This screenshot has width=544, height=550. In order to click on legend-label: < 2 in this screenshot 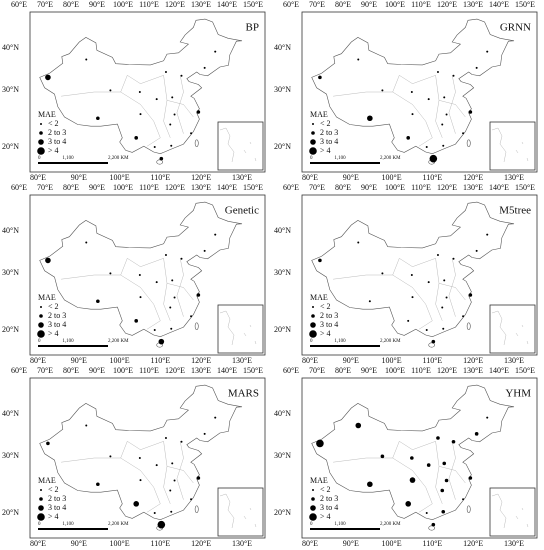, I will do `click(325, 489)`.